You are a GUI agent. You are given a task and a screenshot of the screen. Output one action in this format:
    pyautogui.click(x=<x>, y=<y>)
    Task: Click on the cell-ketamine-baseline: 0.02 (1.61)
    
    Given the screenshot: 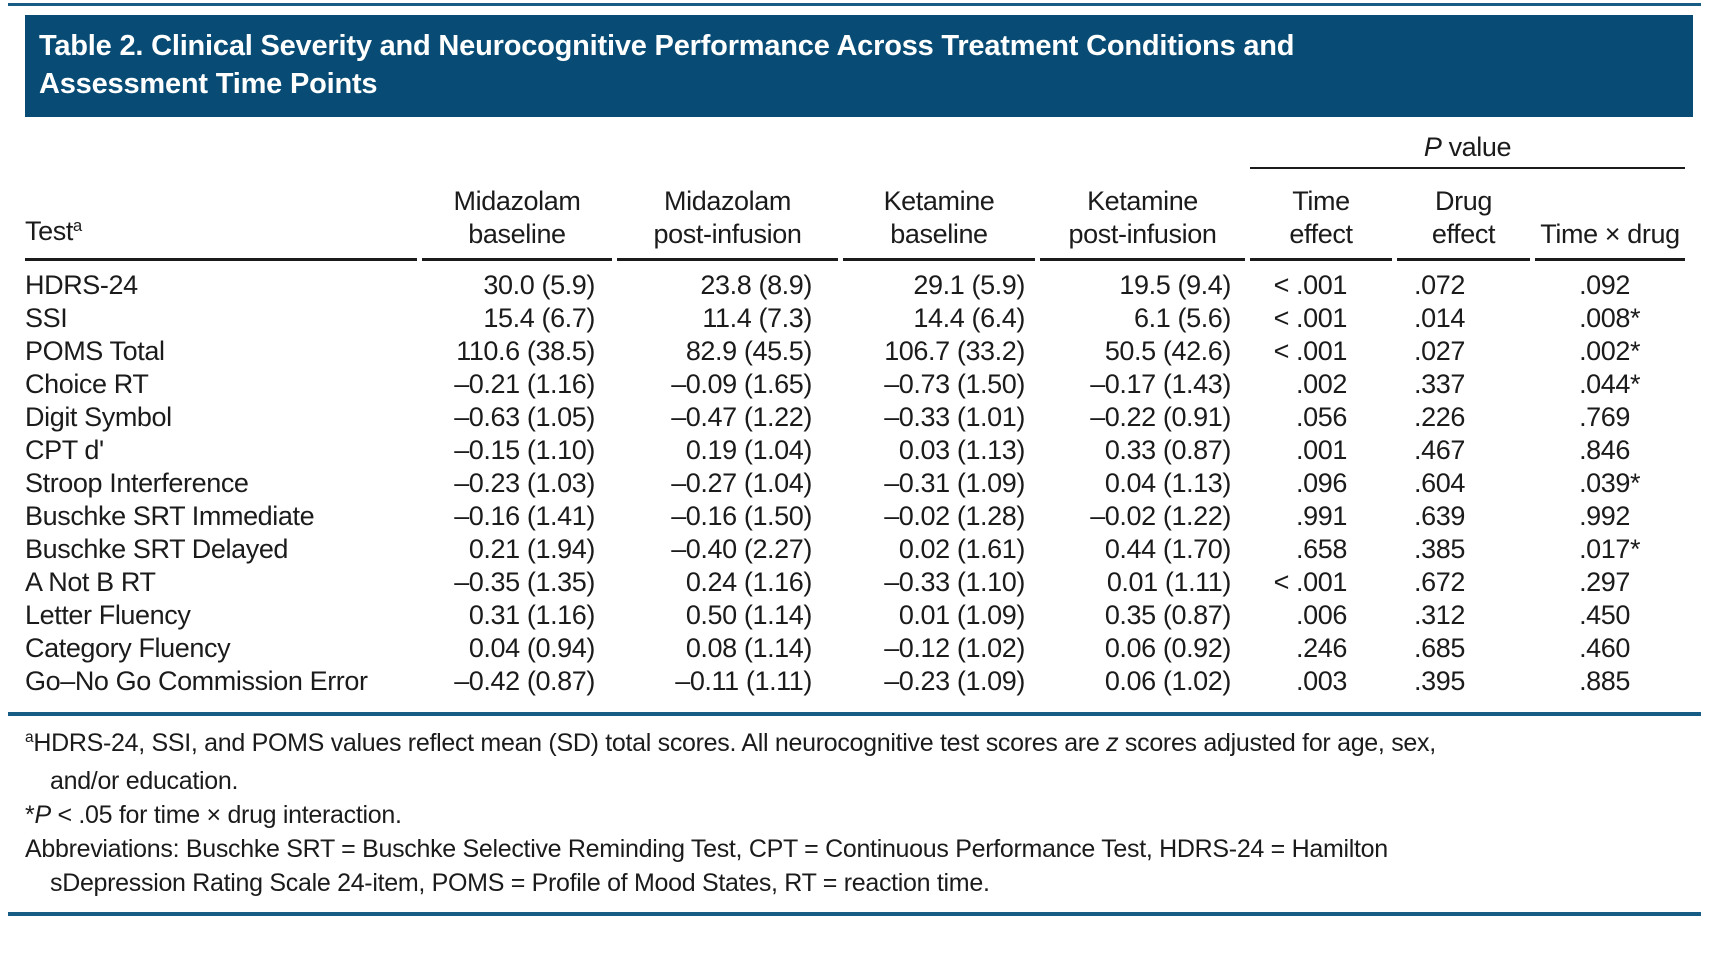 What is the action you would take?
    pyautogui.click(x=962, y=549)
    